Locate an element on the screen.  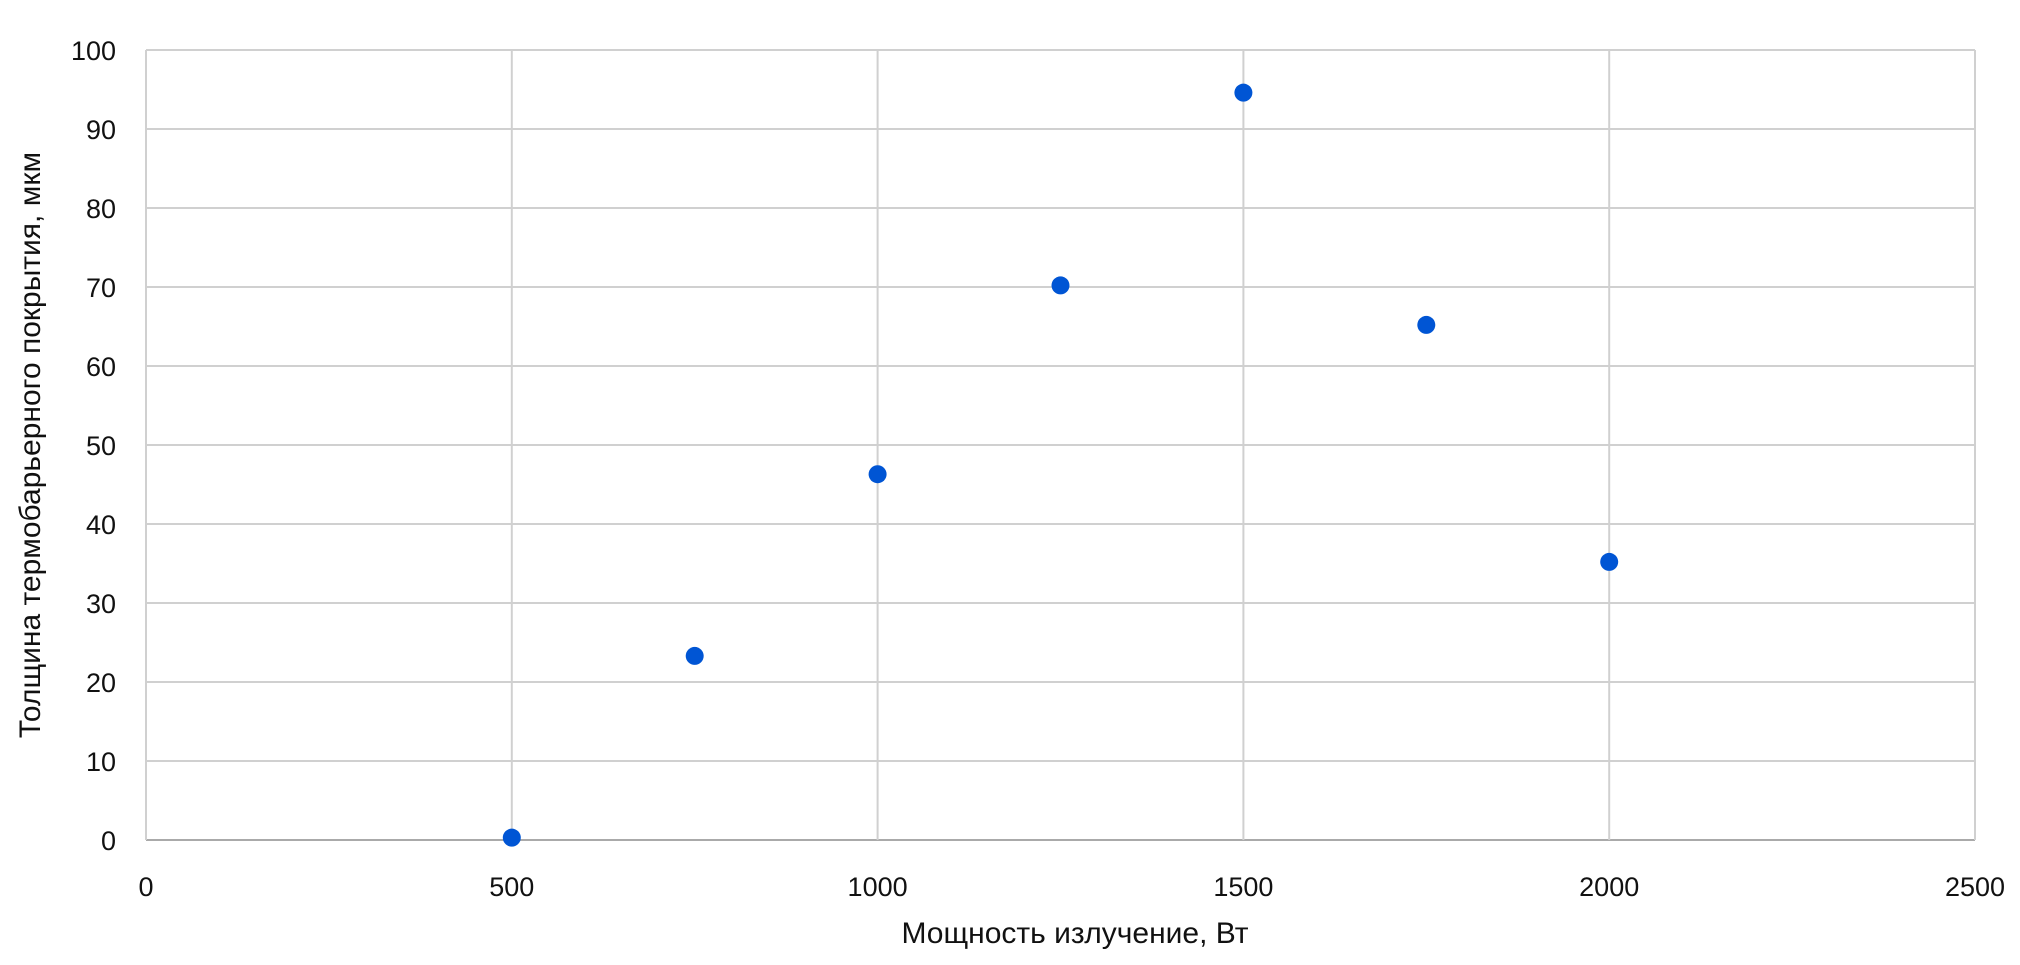
y-tick-label: 40 is located at coordinates (101, 525).